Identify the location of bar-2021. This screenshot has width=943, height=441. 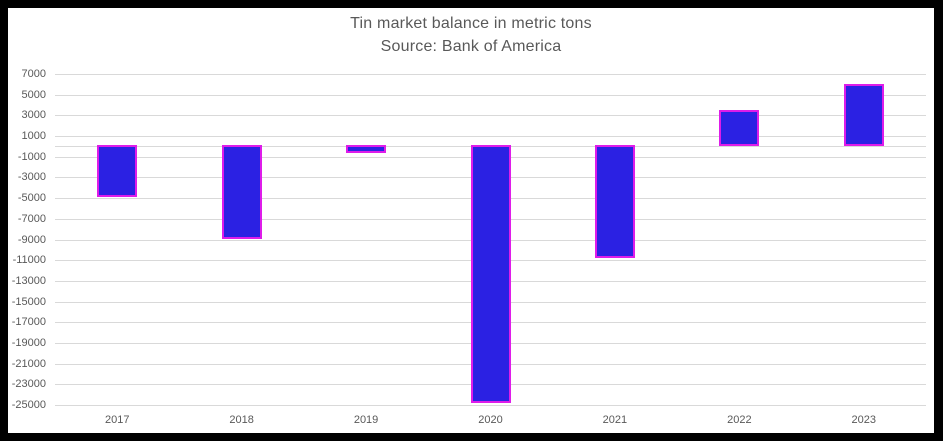
(615, 201).